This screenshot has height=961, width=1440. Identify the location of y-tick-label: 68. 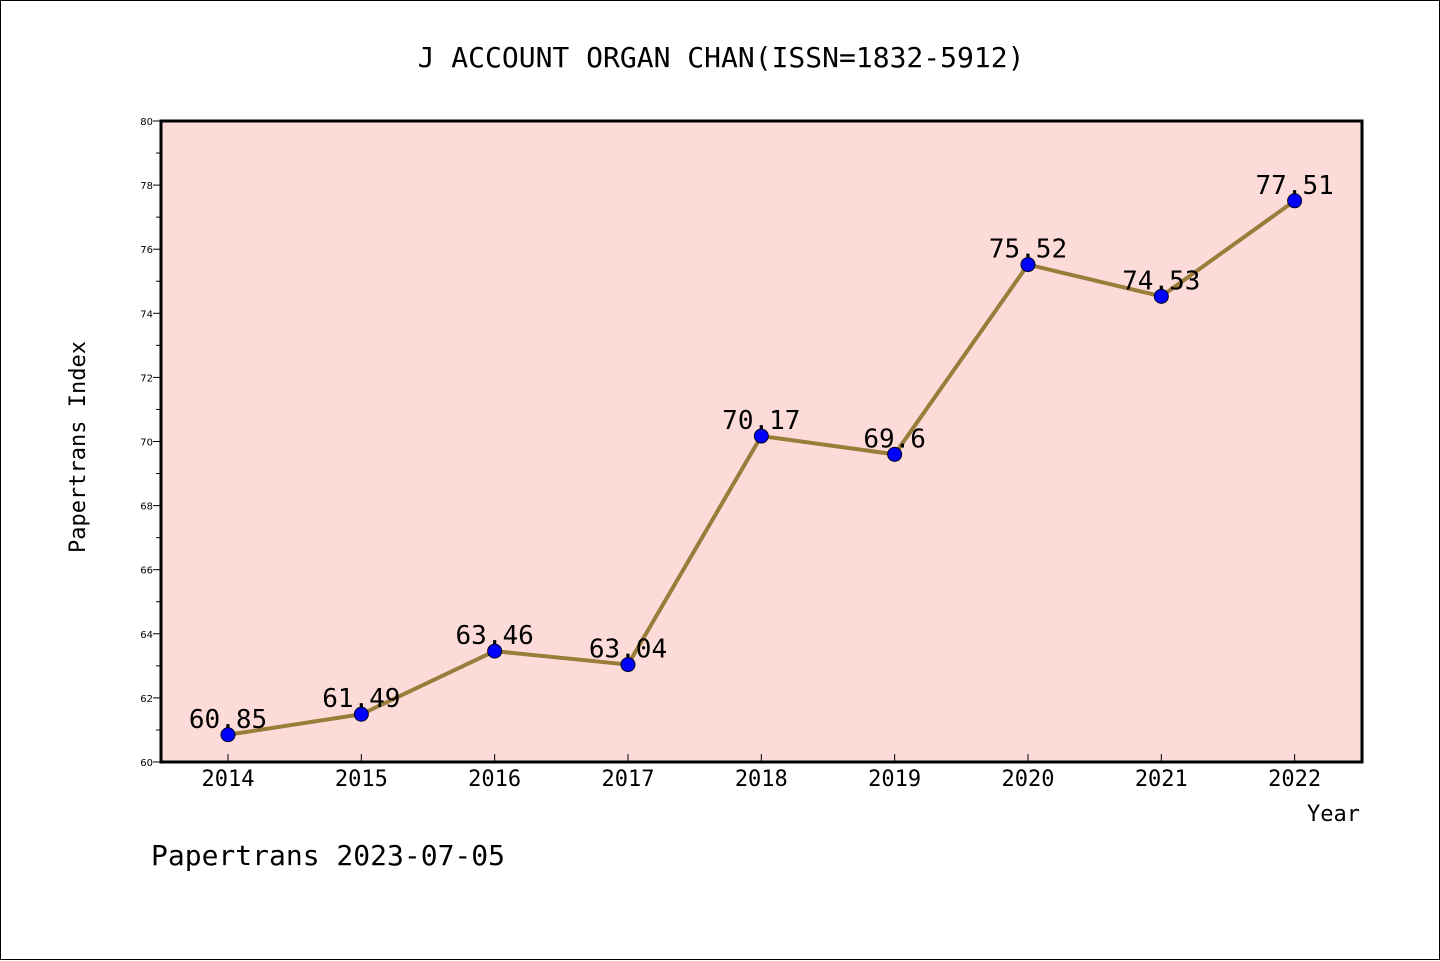
(146, 507).